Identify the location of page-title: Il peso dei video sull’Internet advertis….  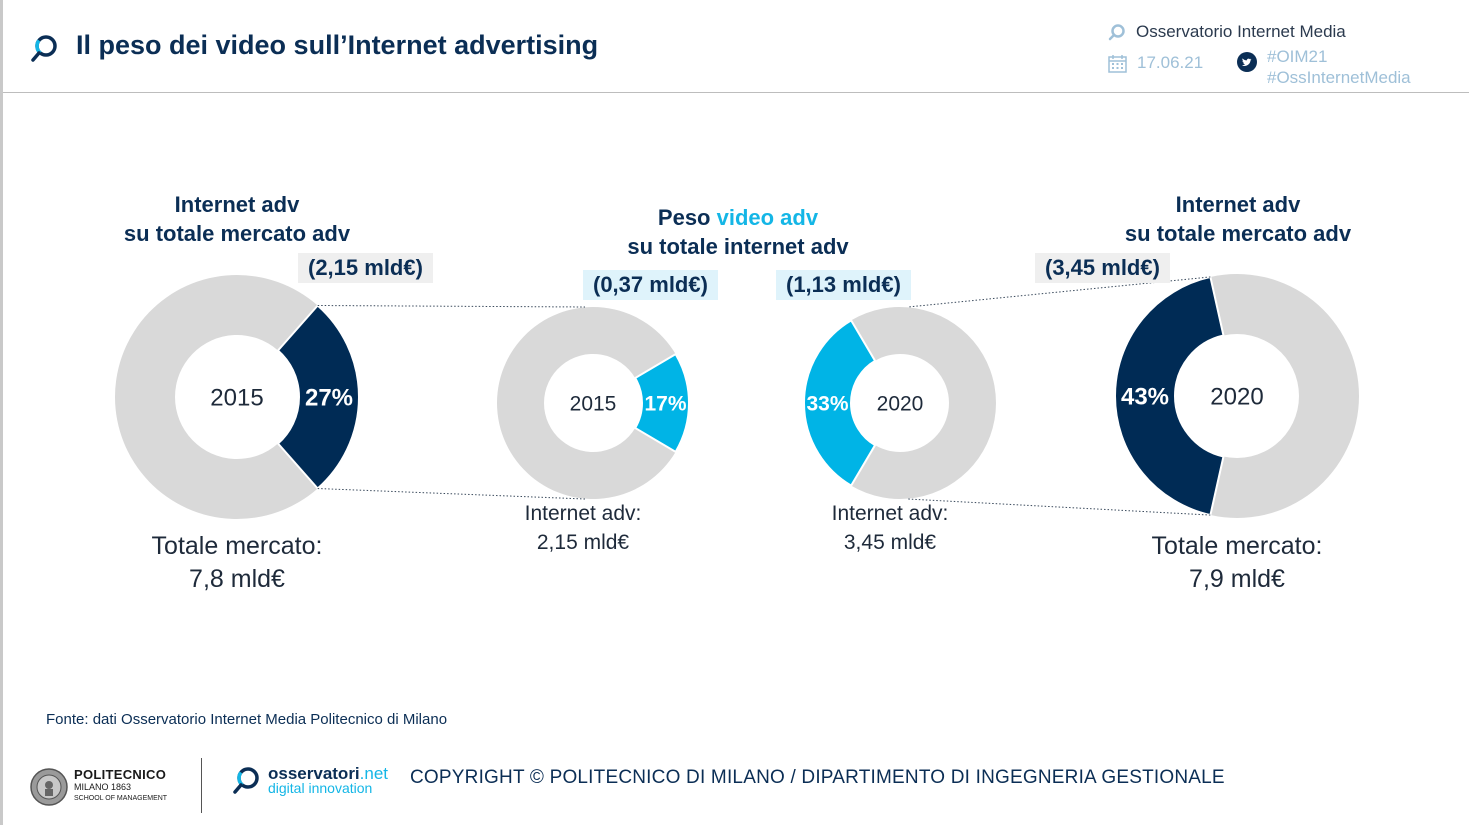
(337, 45).